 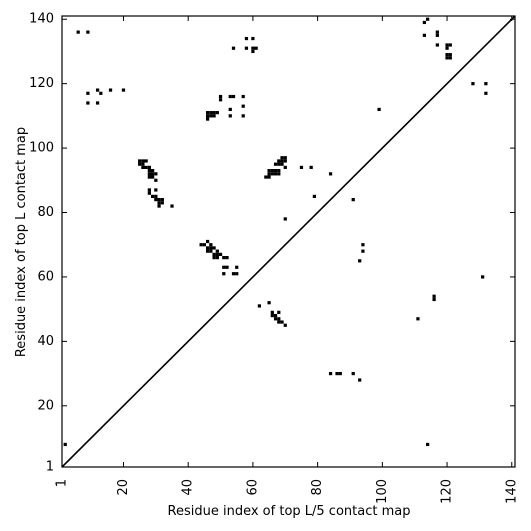 I want to click on y-tick-label: 60, so click(x=45, y=276).